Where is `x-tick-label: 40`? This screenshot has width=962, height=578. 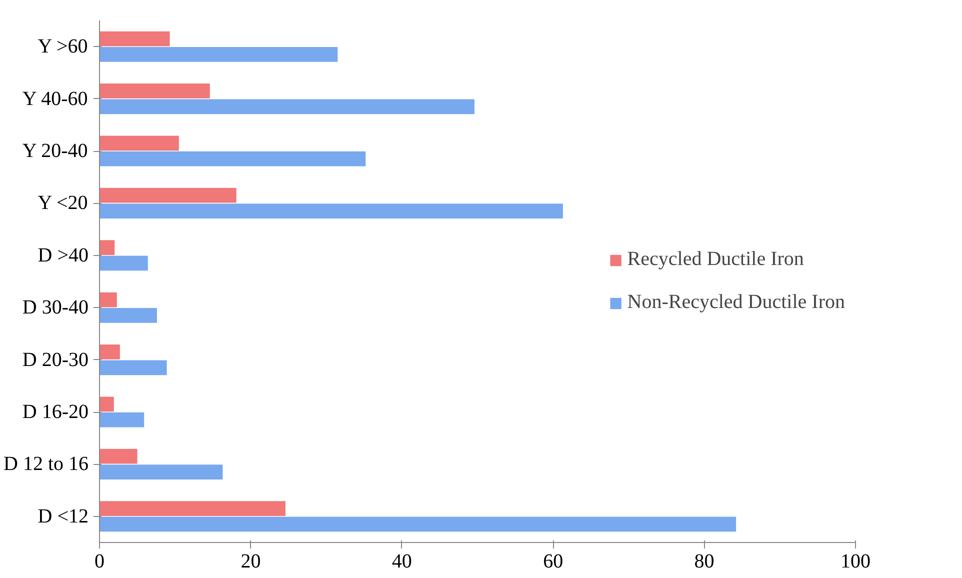
x-tick-label: 40 is located at coordinates (402, 561).